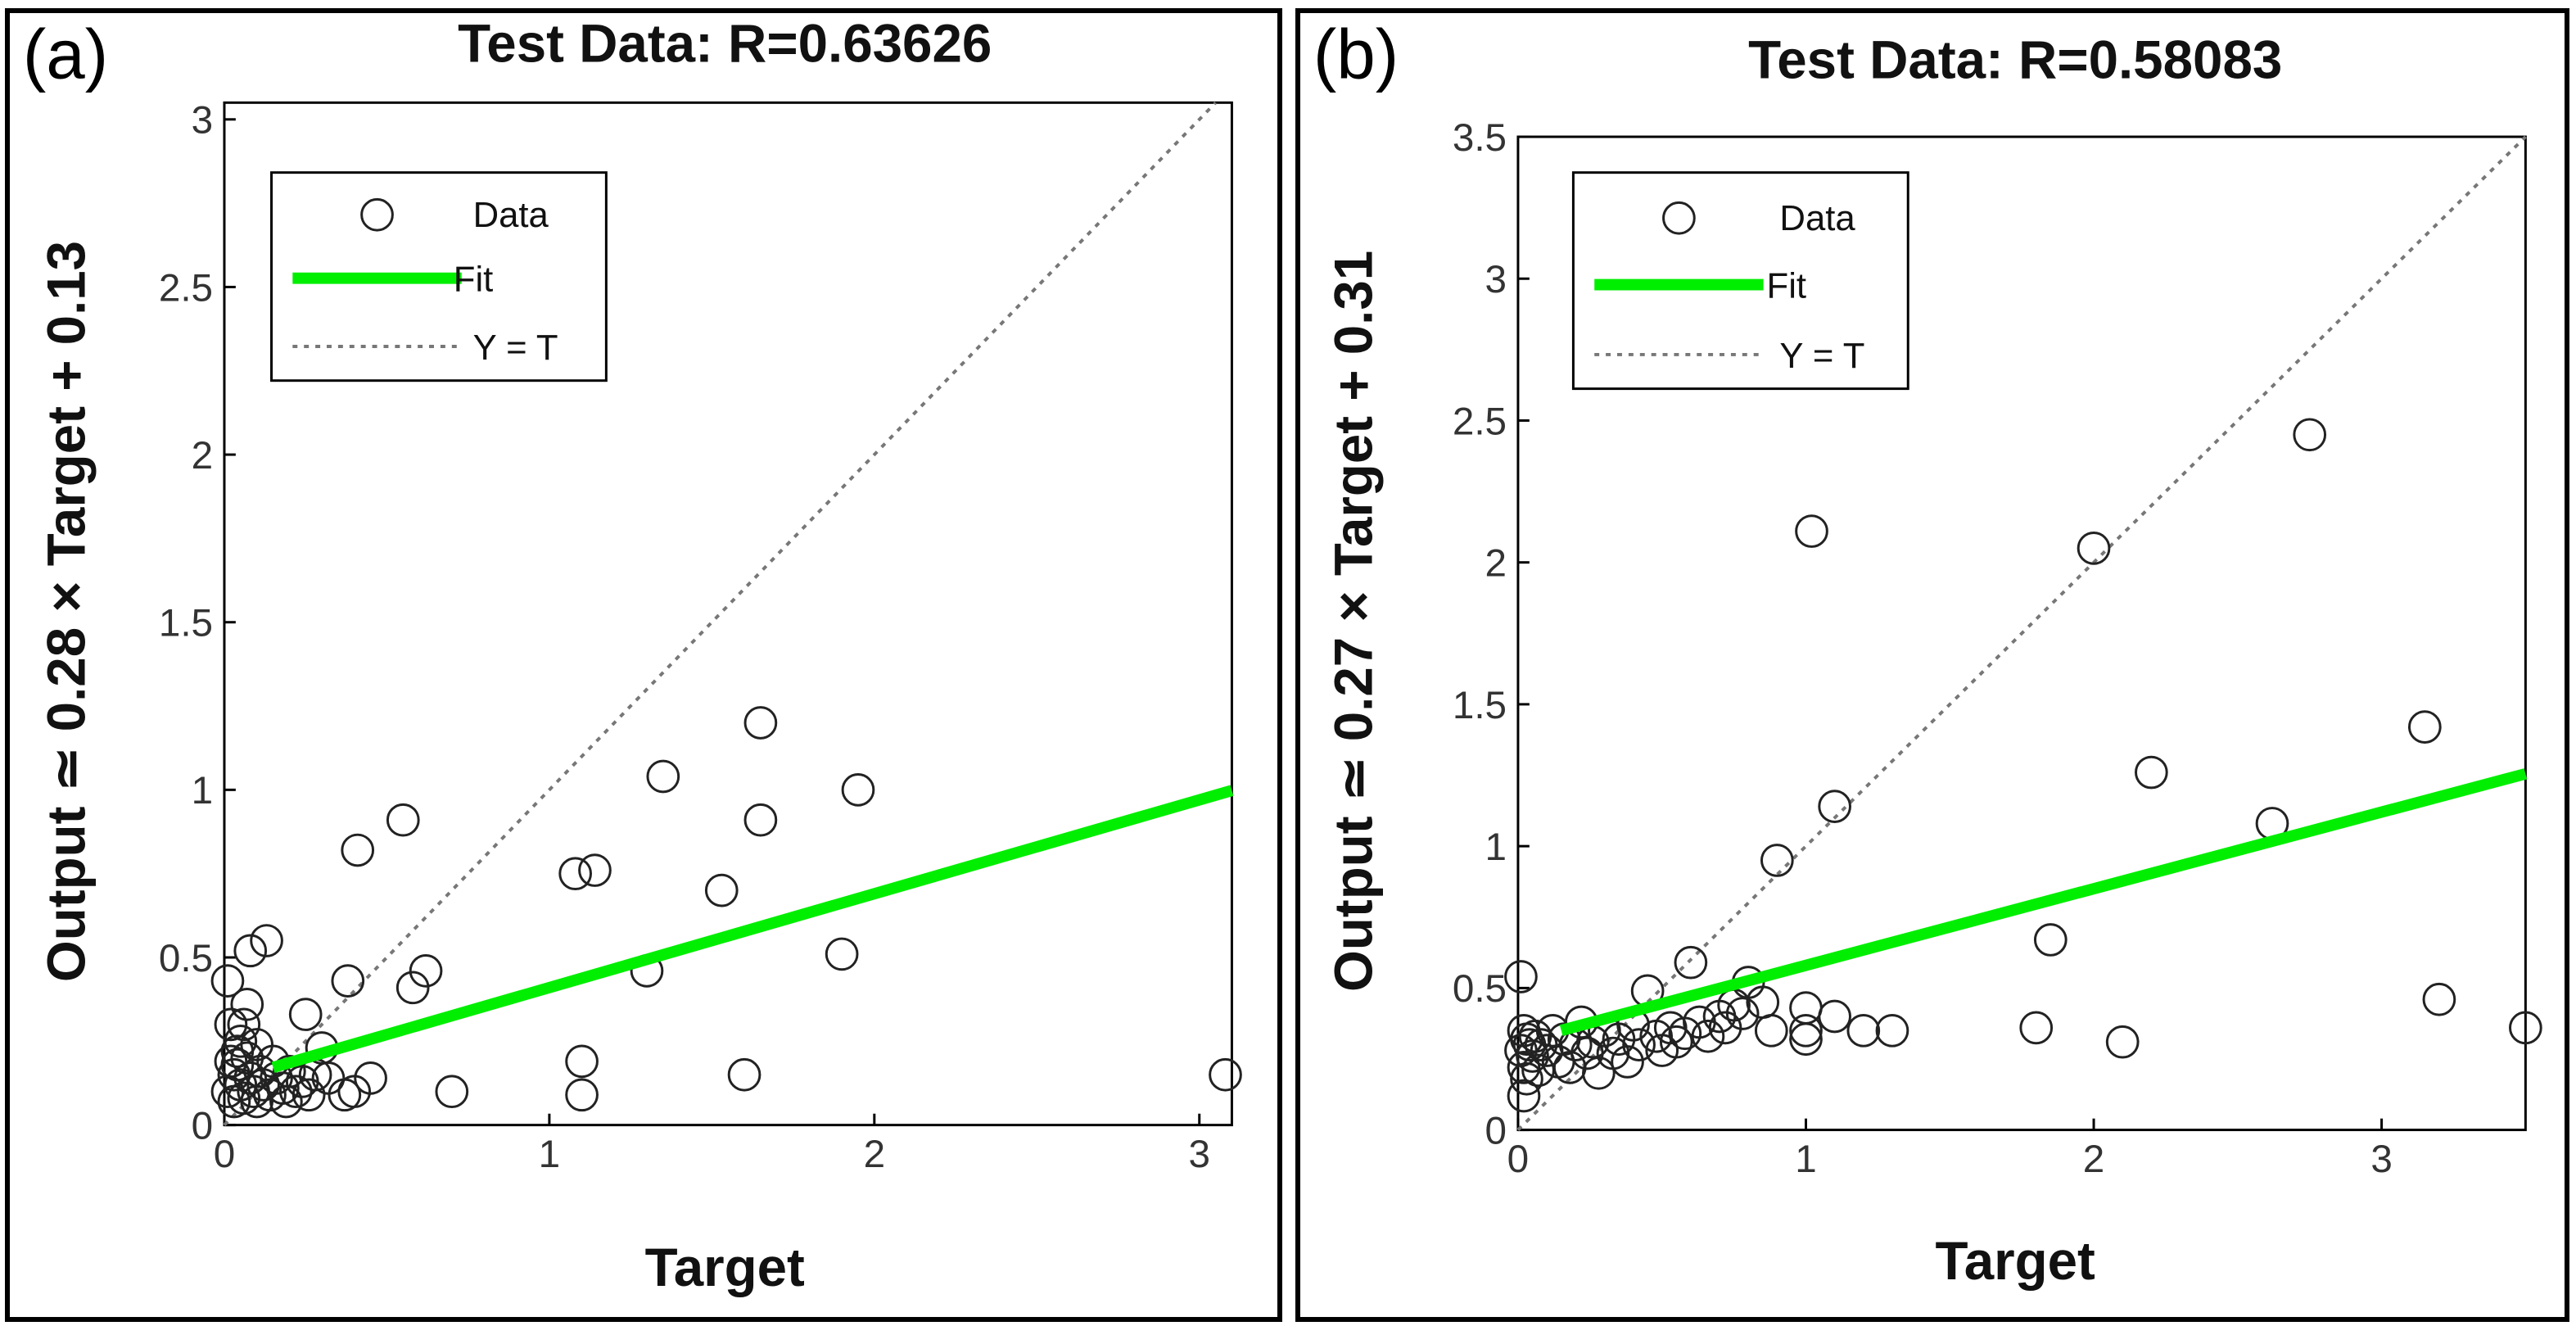  Describe the element at coordinates (66, 611) in the screenshot. I see `y-axis-label-a: Output ≃ 0.28 × Target + 0.13` at that location.